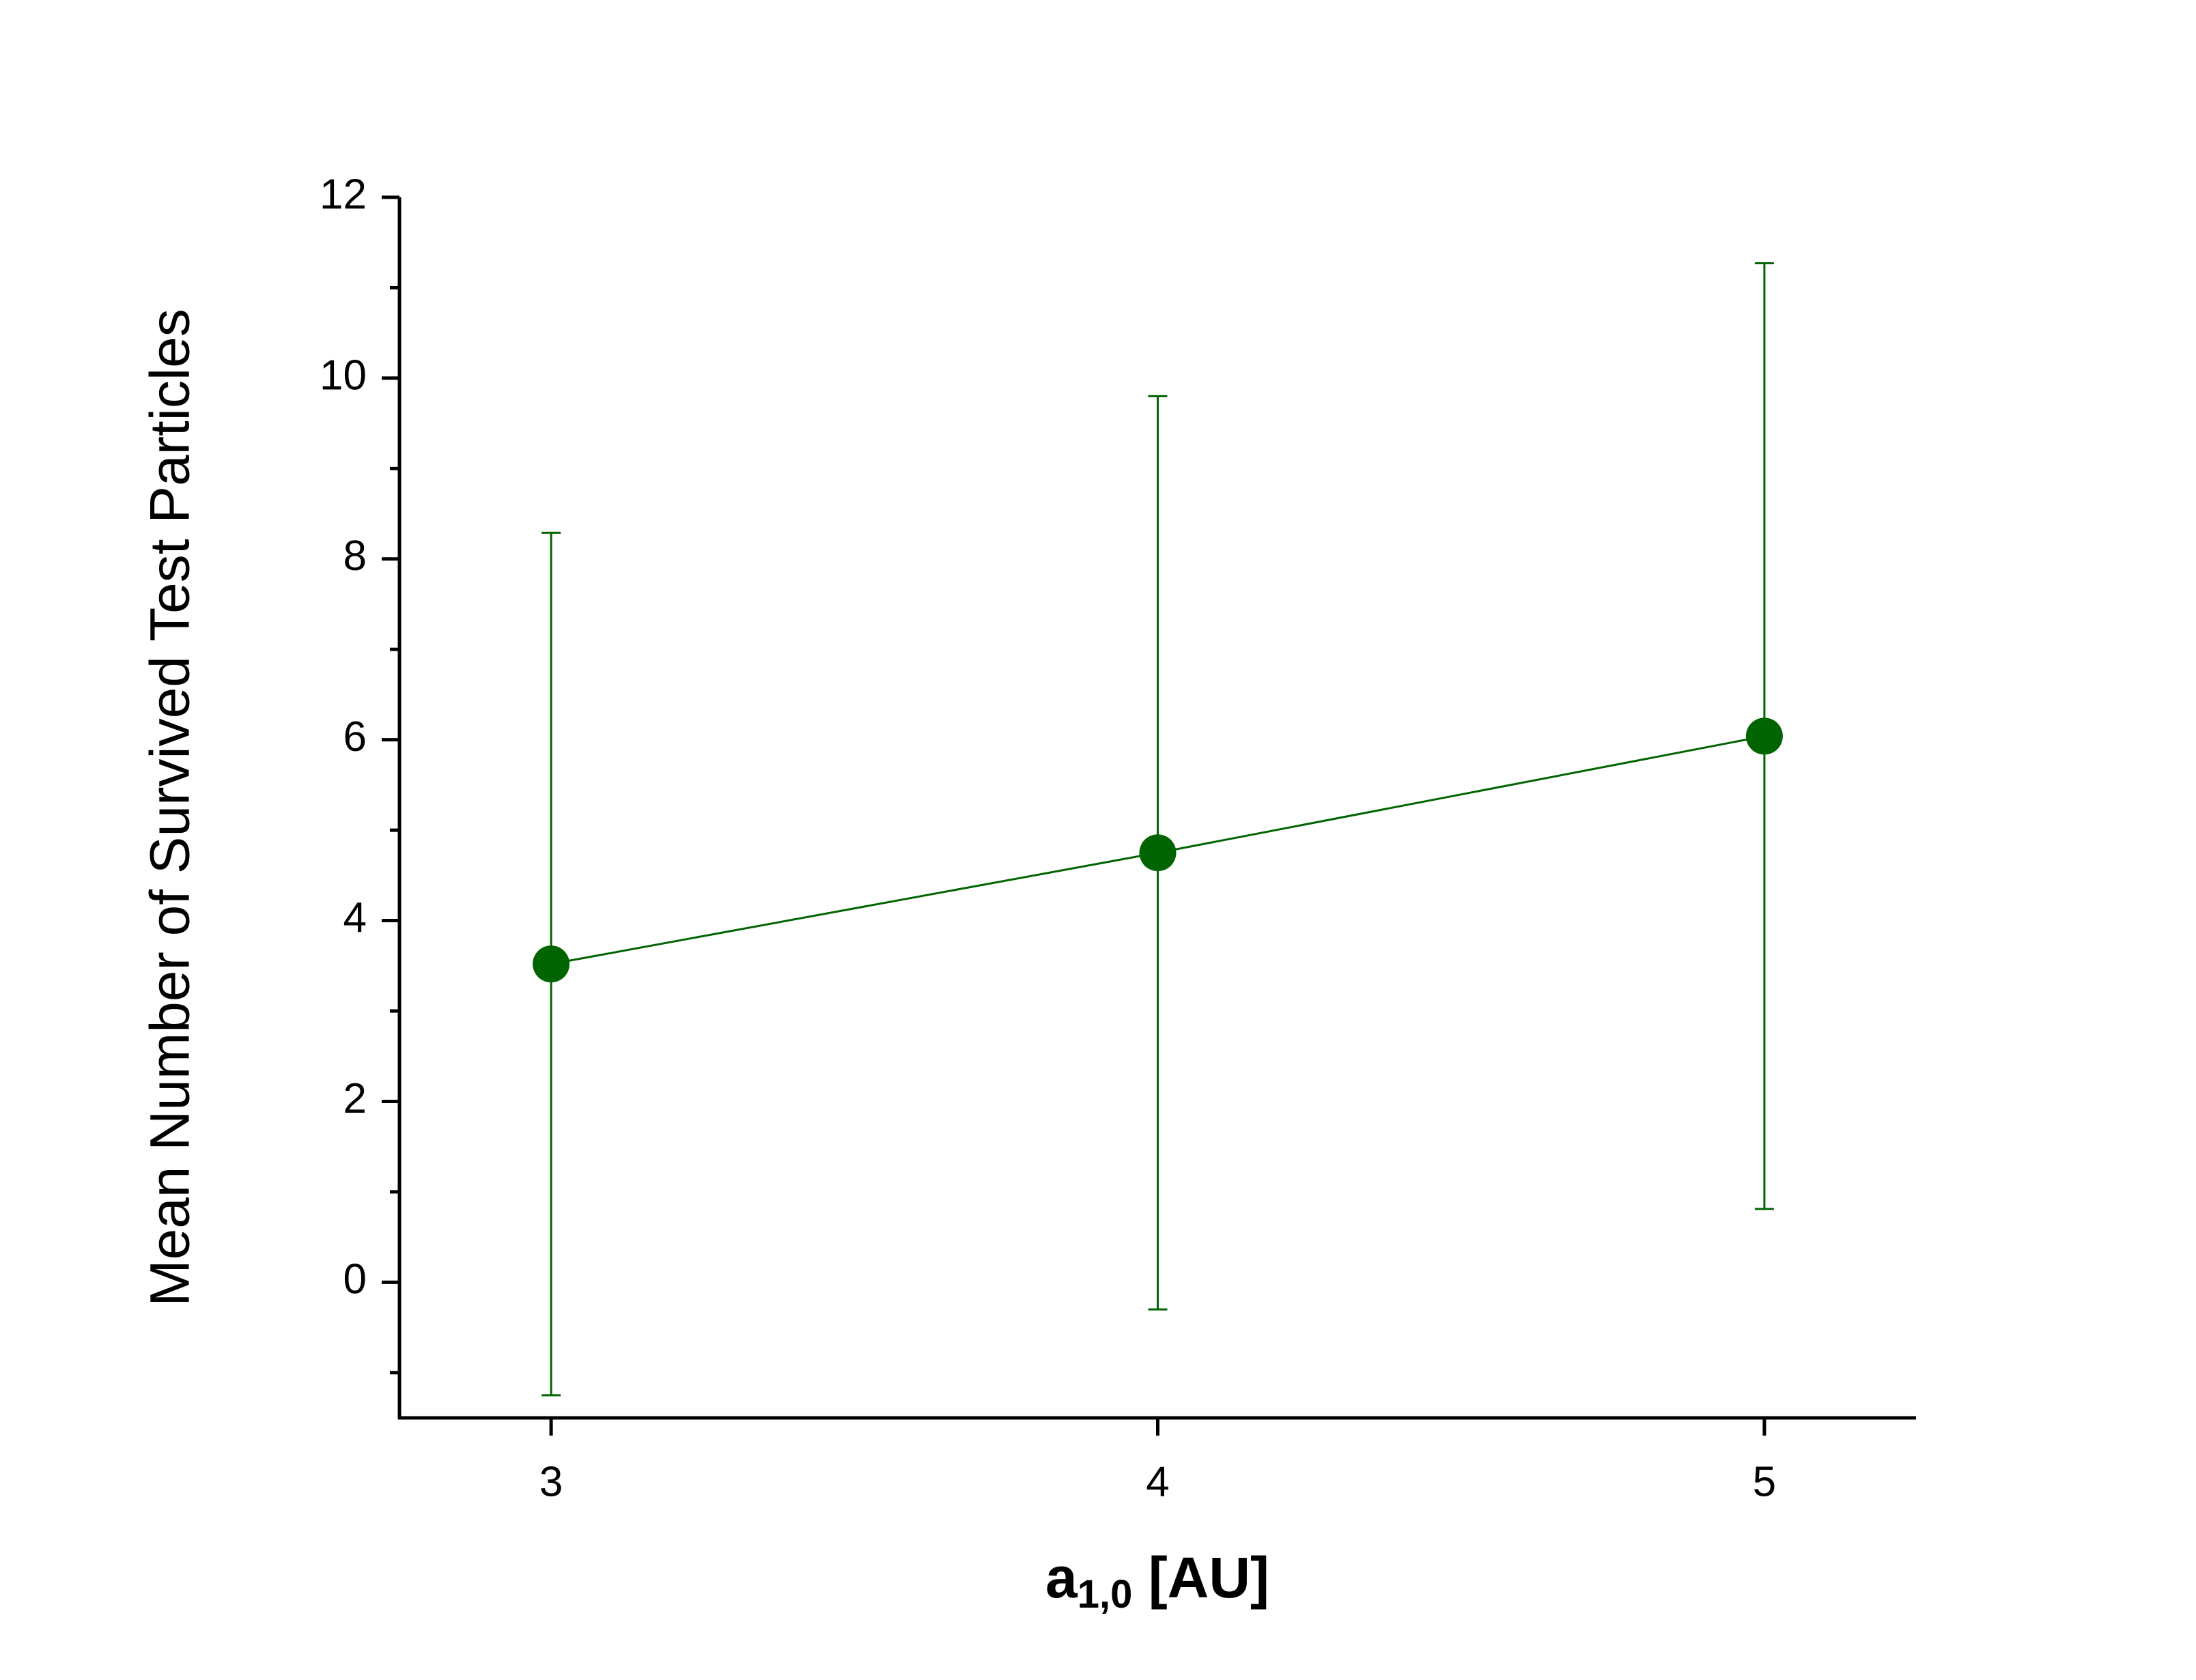 The image size is (2196, 1680). What do you see at coordinates (1157, 1481) in the screenshot?
I see `x-tick-label: 4` at bounding box center [1157, 1481].